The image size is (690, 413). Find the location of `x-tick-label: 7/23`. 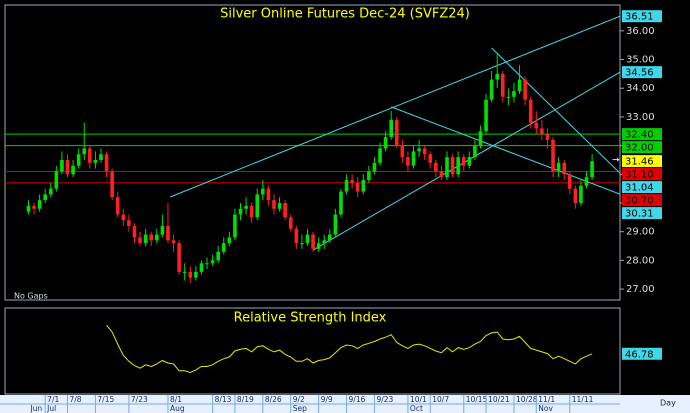

x-tick-label: 7/23 is located at coordinates (139, 399).